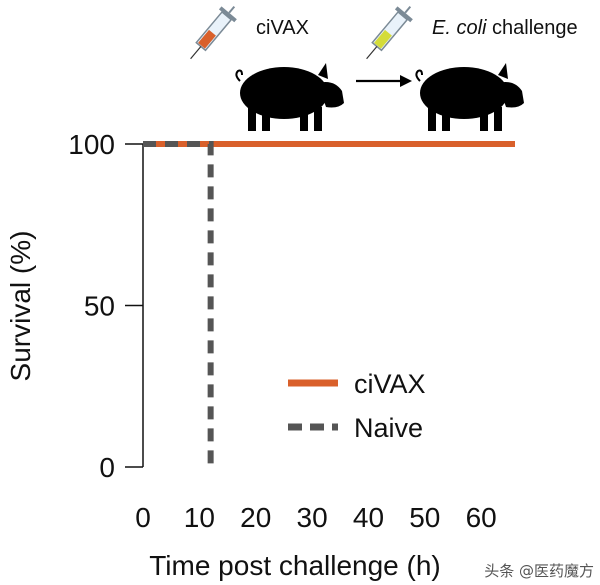 The image size is (600, 585). Describe the element at coordinates (107, 467) in the screenshot. I see `y-tick-label: 0` at that location.